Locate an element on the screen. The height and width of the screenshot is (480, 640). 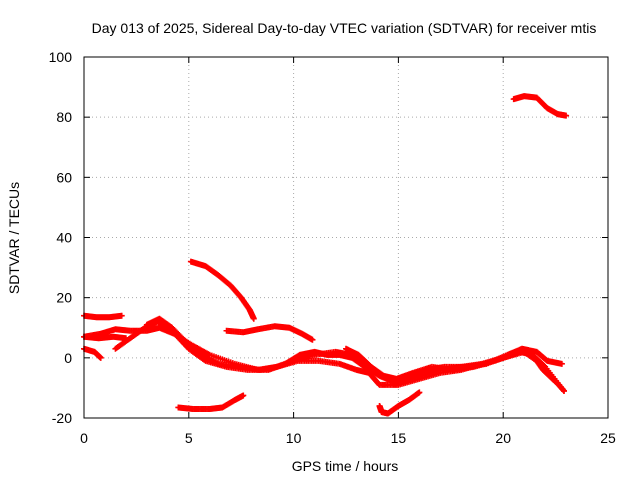
y-tick-label: 80 is located at coordinates (64, 117).